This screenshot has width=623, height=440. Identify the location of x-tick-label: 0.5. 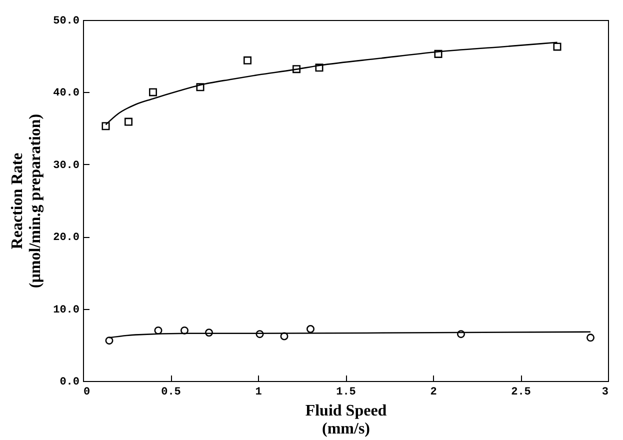
(171, 392).